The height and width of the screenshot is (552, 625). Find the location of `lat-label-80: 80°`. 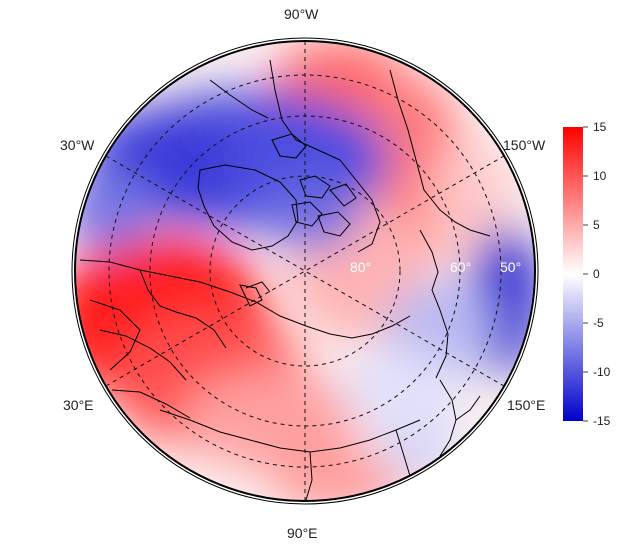

lat-label-80: 80° is located at coordinates (361, 267).